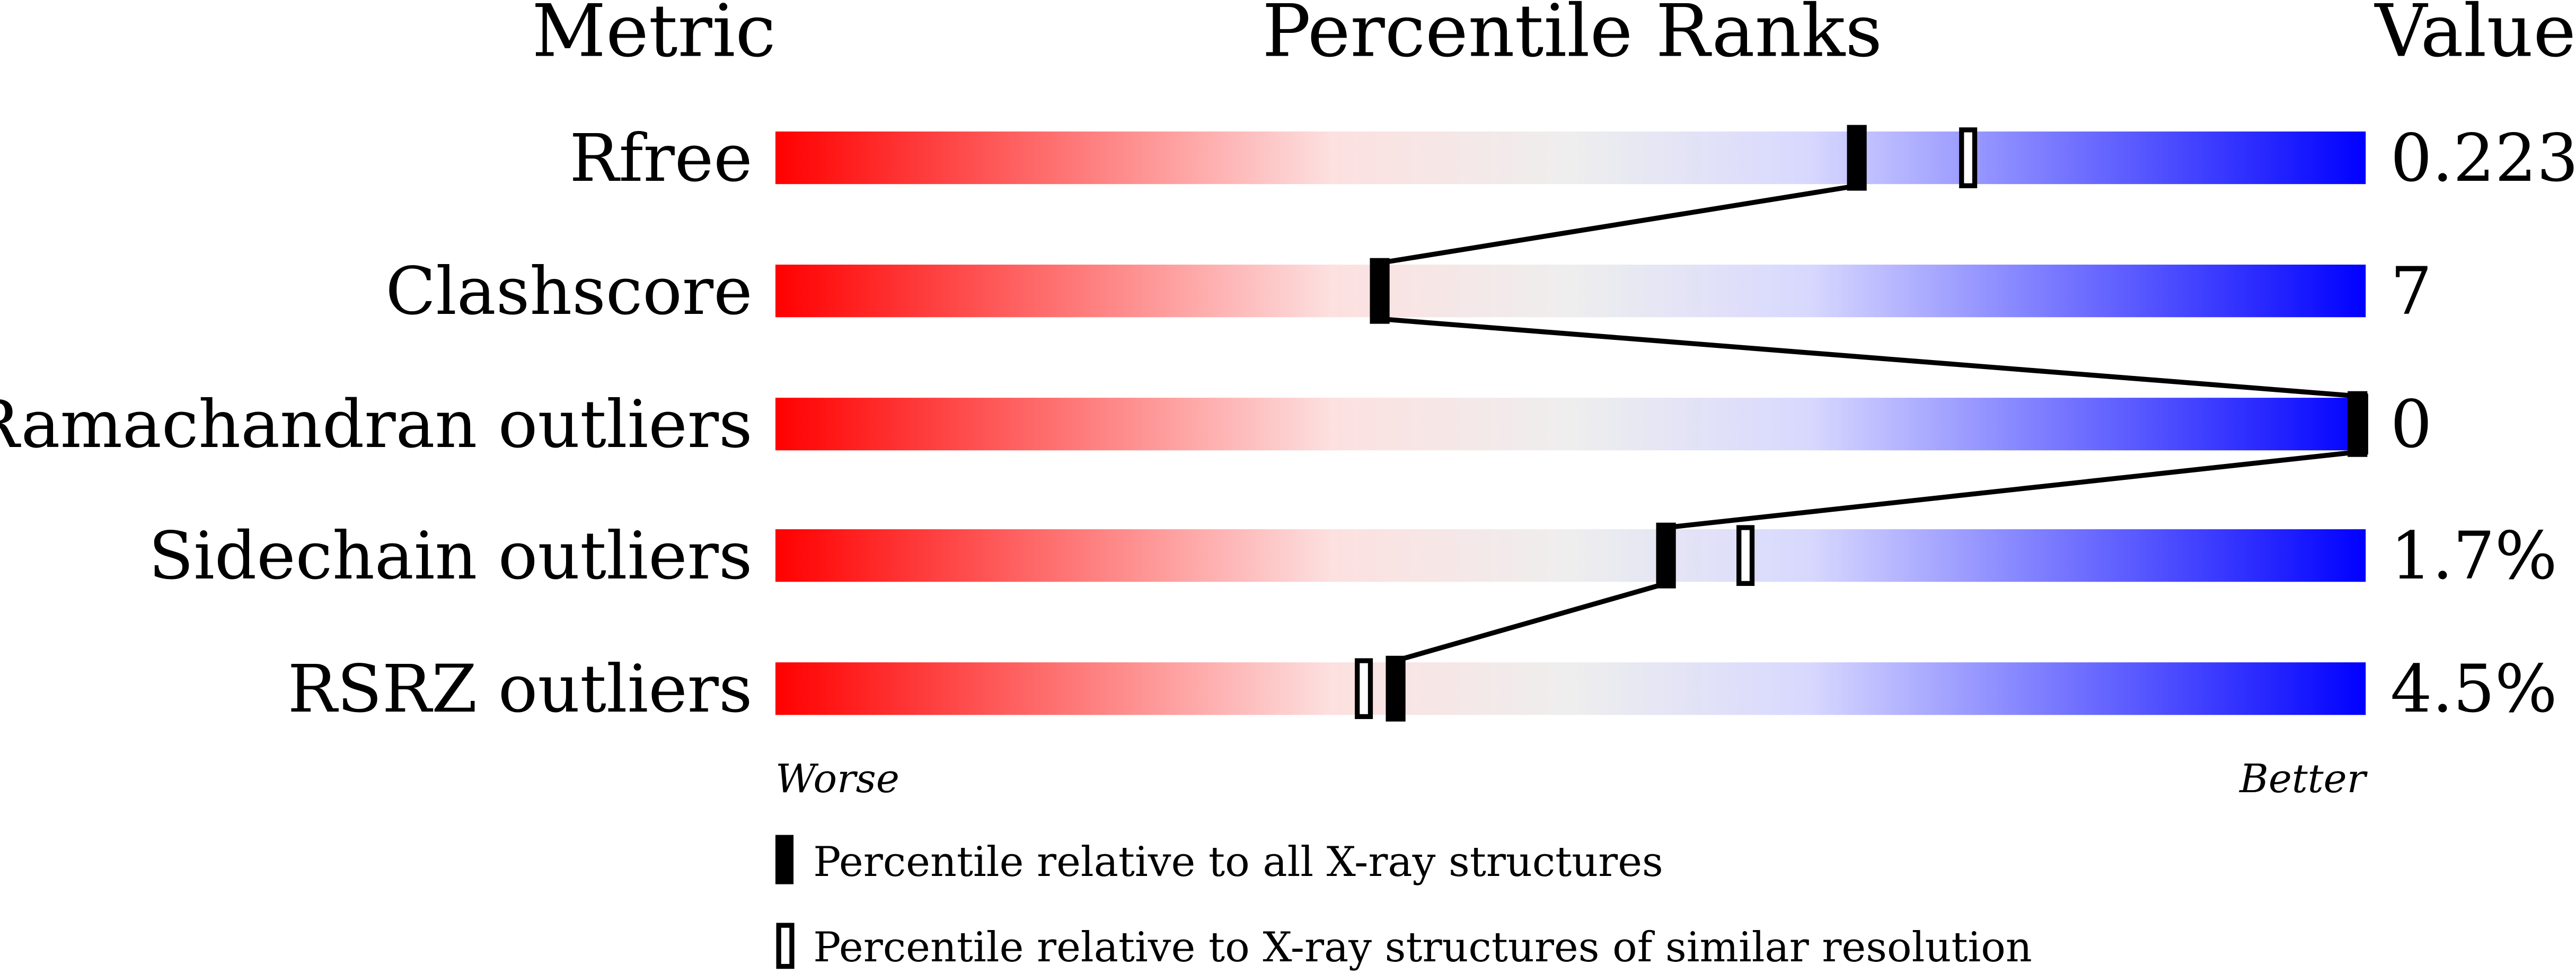 This screenshot has height=973, width=2576. I want to click on metric-label: Sidechain outliers, so click(450, 556).